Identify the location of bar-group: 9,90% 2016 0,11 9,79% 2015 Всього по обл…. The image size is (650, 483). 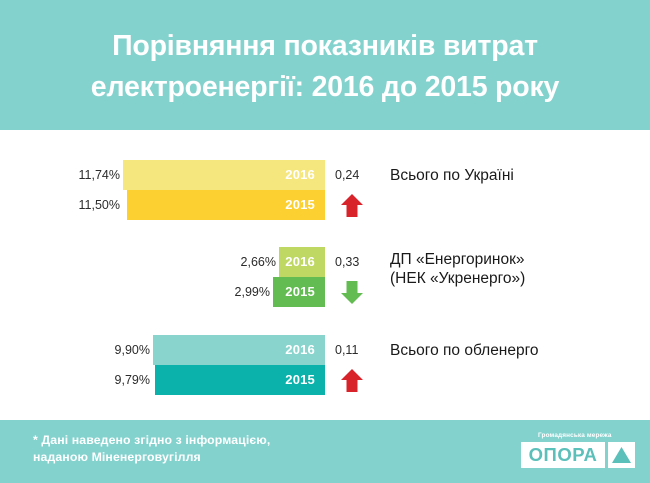
(325, 365).